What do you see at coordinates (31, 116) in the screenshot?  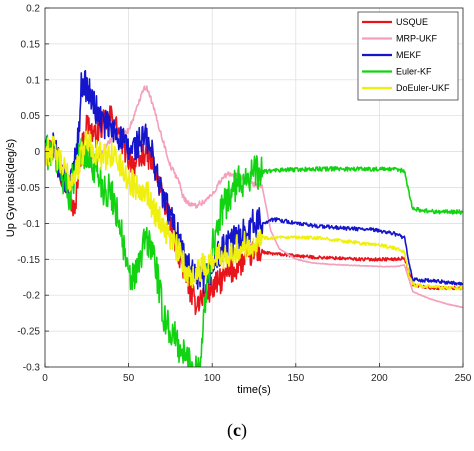 I see `y-tick-label: 0.05` at bounding box center [31, 116].